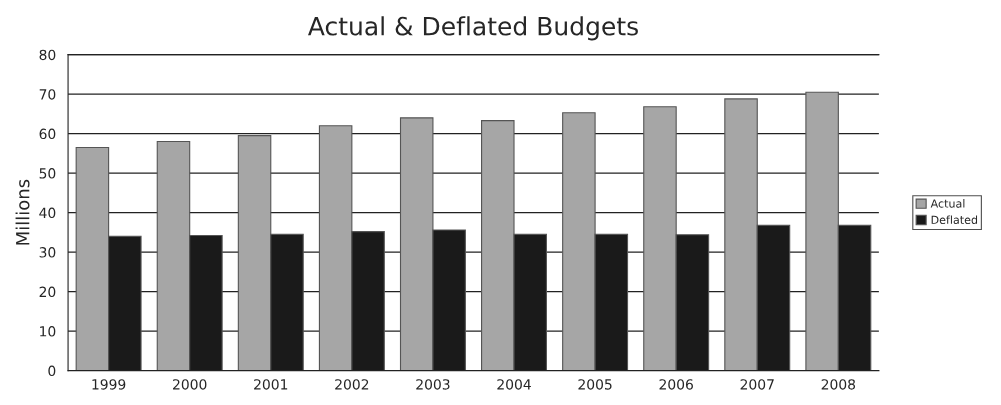 The height and width of the screenshot is (405, 1001). I want to click on x-tick-label: 2005, so click(595, 384).